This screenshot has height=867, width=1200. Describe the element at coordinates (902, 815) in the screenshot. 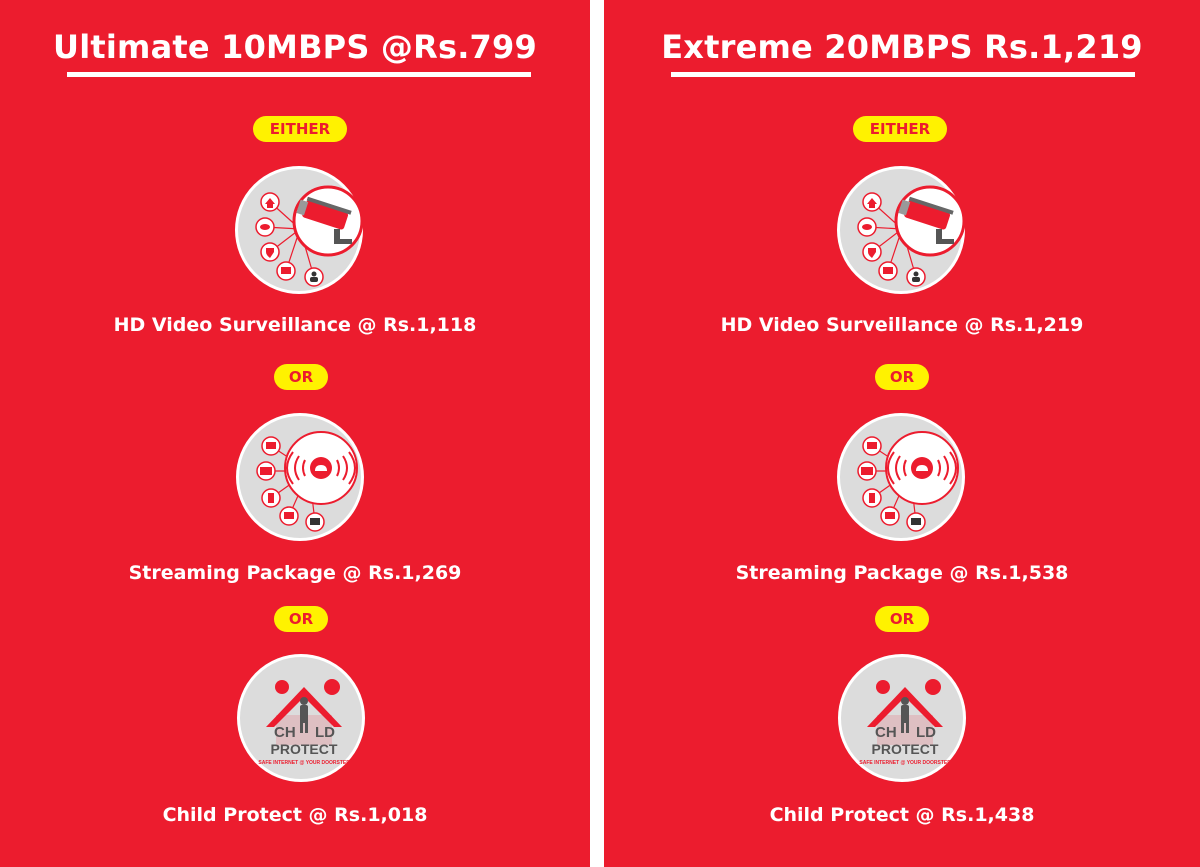

I see `offer-label-child-protect: Child Protect @ Rs.1,438` at that location.